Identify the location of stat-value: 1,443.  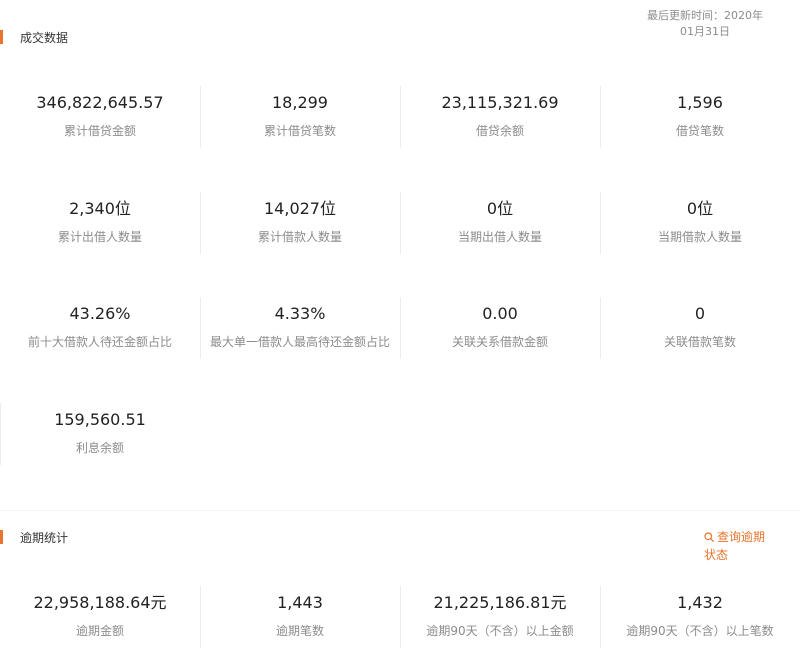
(300, 602).